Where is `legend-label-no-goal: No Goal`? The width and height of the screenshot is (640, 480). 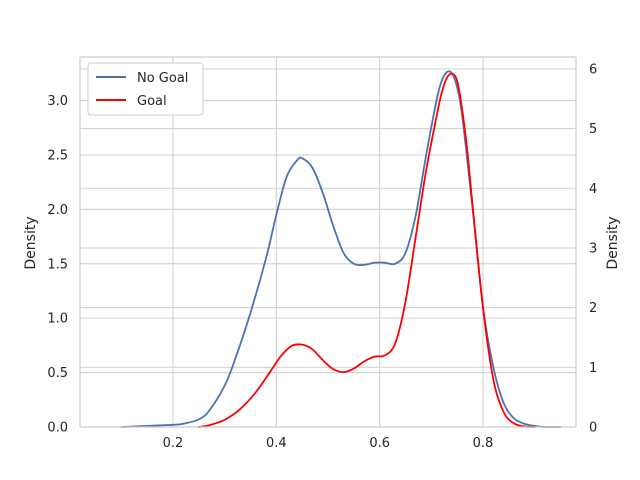 legend-label-no-goal: No Goal is located at coordinates (162, 78).